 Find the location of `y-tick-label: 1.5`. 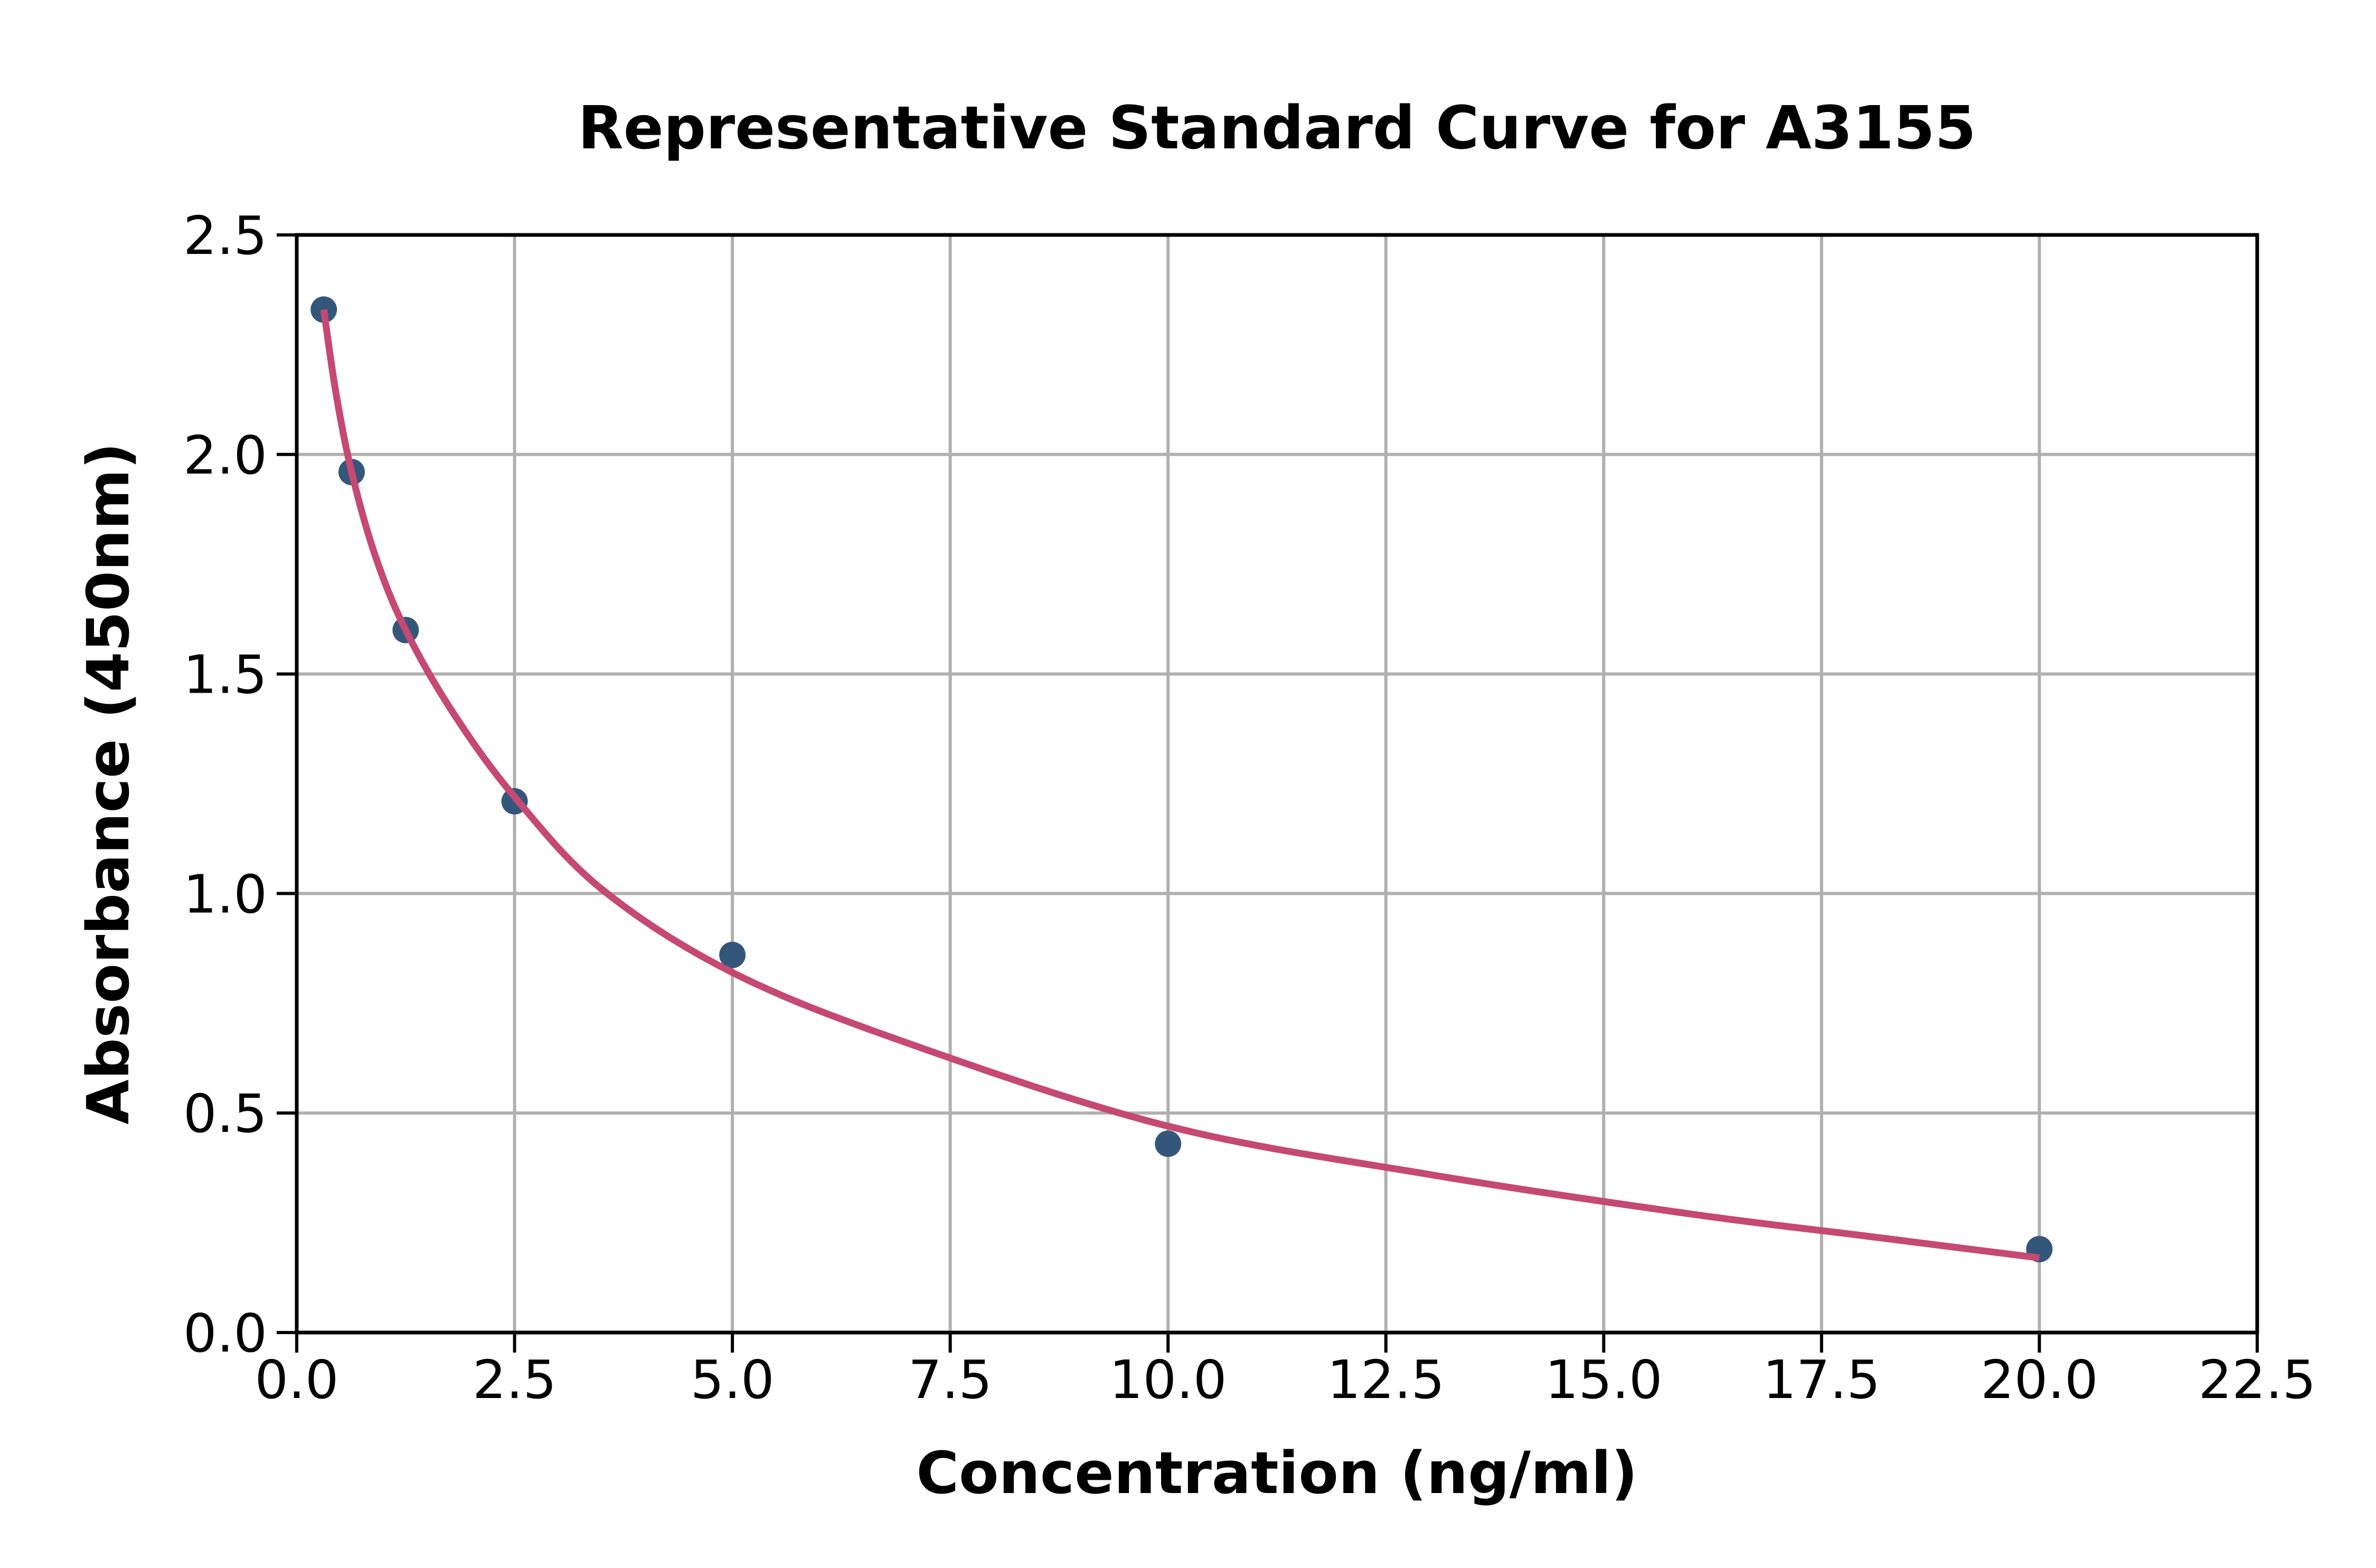

y-tick-label: 1.5 is located at coordinates (225, 675).